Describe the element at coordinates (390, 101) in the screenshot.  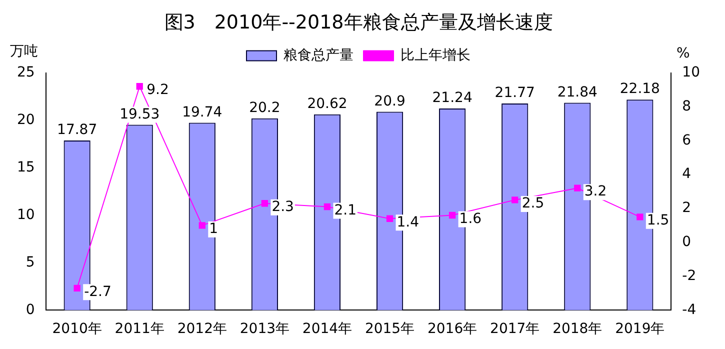
I see `data-label: 20.9` at that location.